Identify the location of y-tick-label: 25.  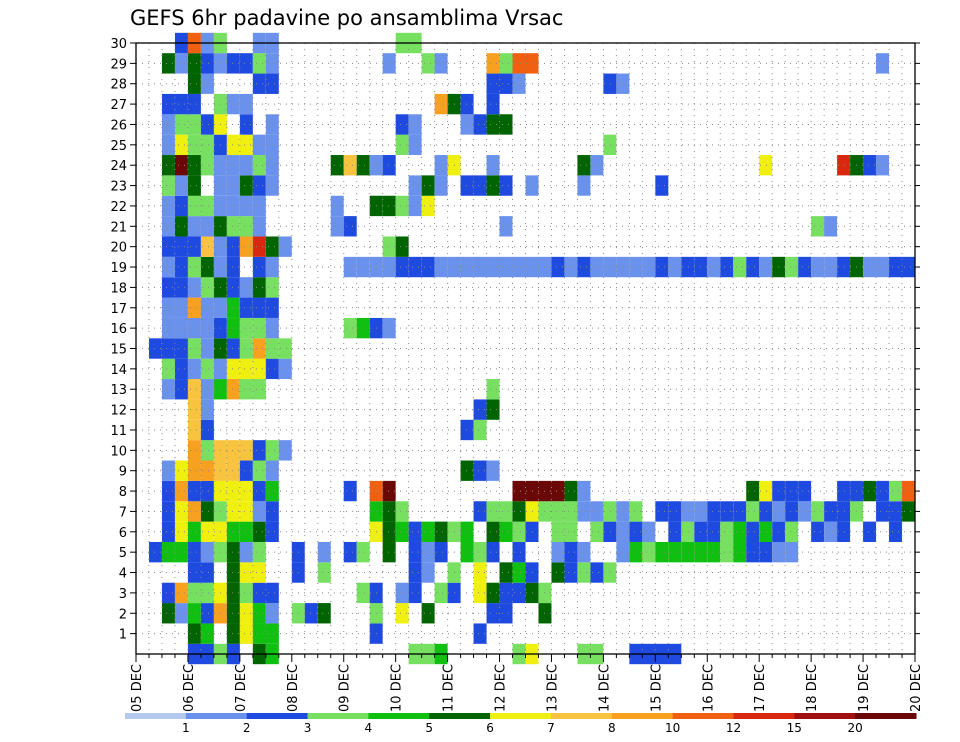
(118, 146).